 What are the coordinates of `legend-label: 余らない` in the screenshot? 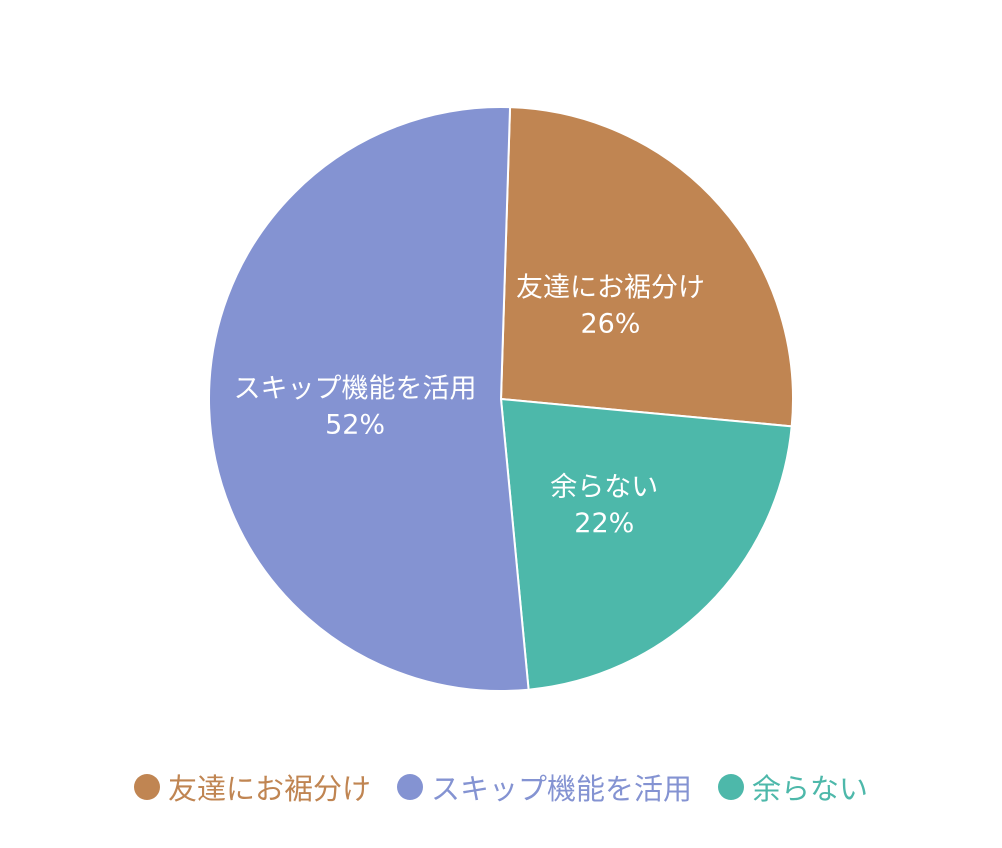 It's located at (810, 789).